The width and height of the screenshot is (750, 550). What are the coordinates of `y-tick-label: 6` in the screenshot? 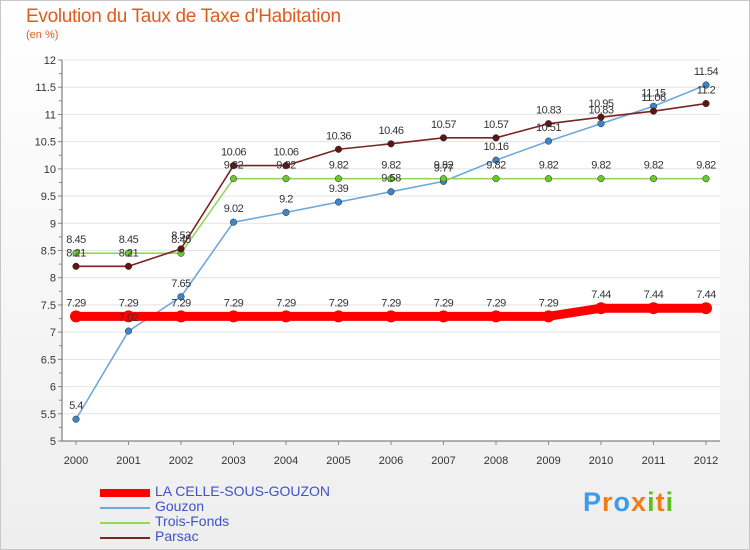 It's located at (53, 388).